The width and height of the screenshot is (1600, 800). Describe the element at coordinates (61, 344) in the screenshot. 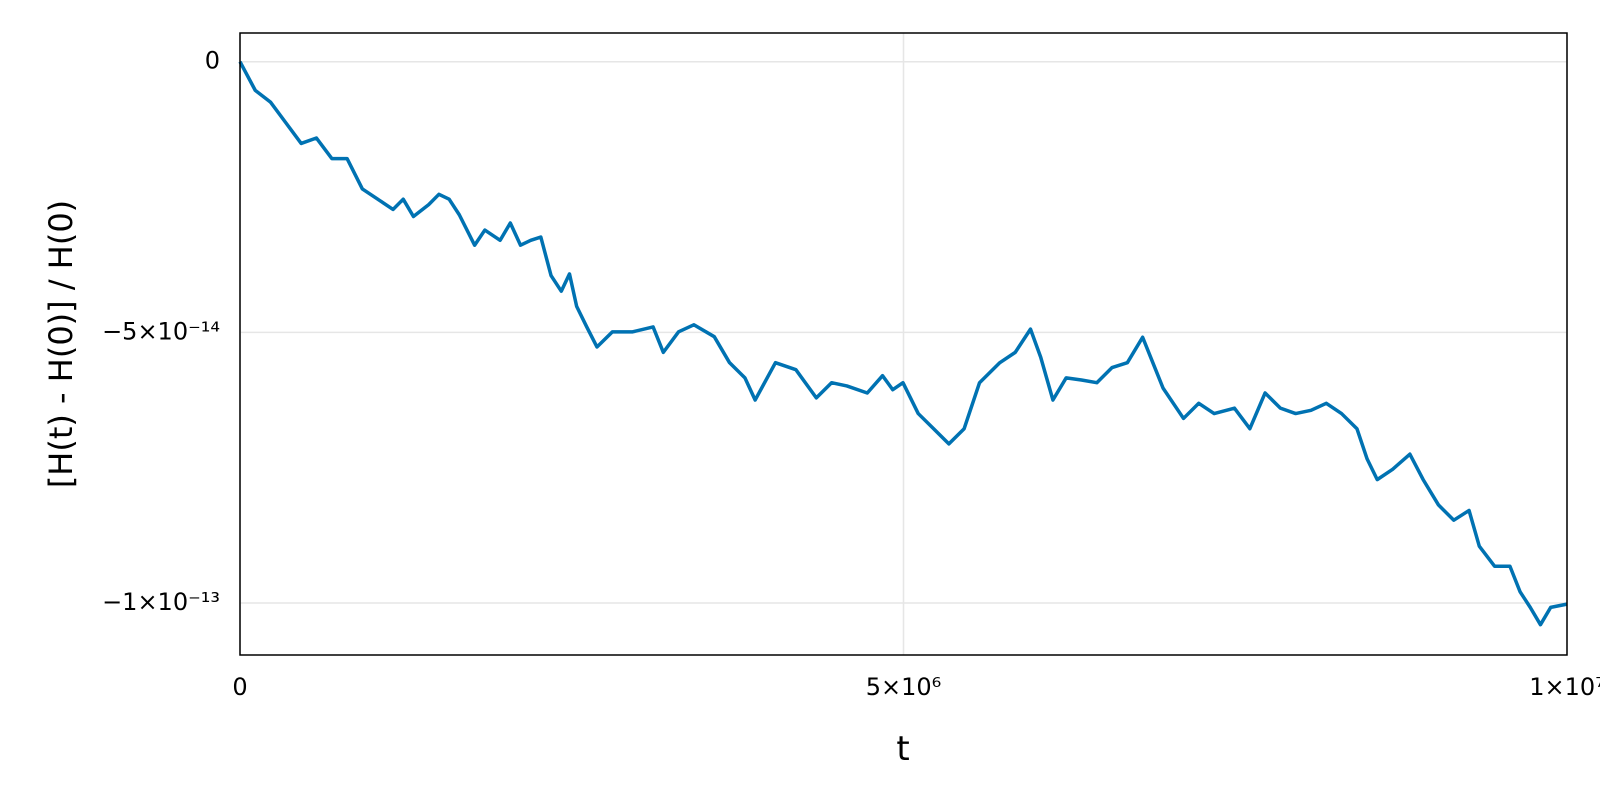

I see `y-axis-label: [H(t) - H(0)] / H(0)` at that location.